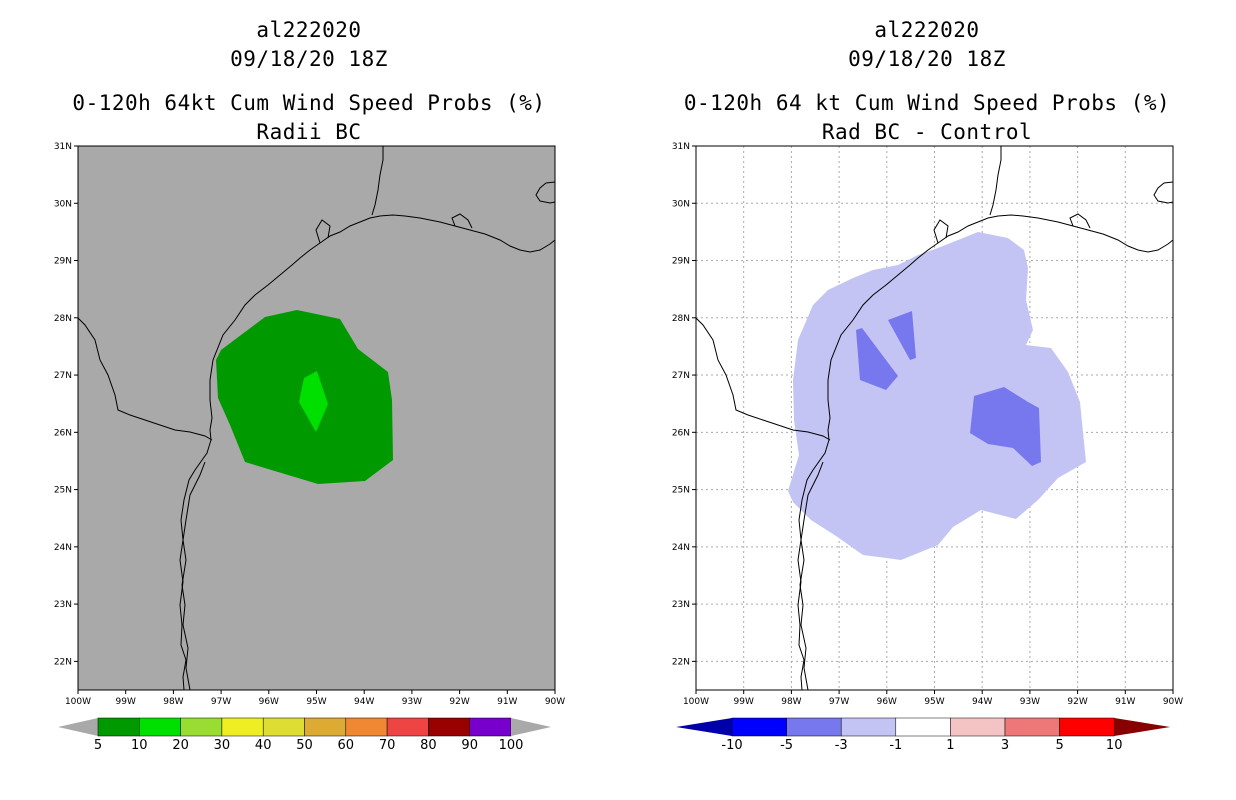  Describe the element at coordinates (428, 745) in the screenshot. I see `colorbar-label: 80` at that location.